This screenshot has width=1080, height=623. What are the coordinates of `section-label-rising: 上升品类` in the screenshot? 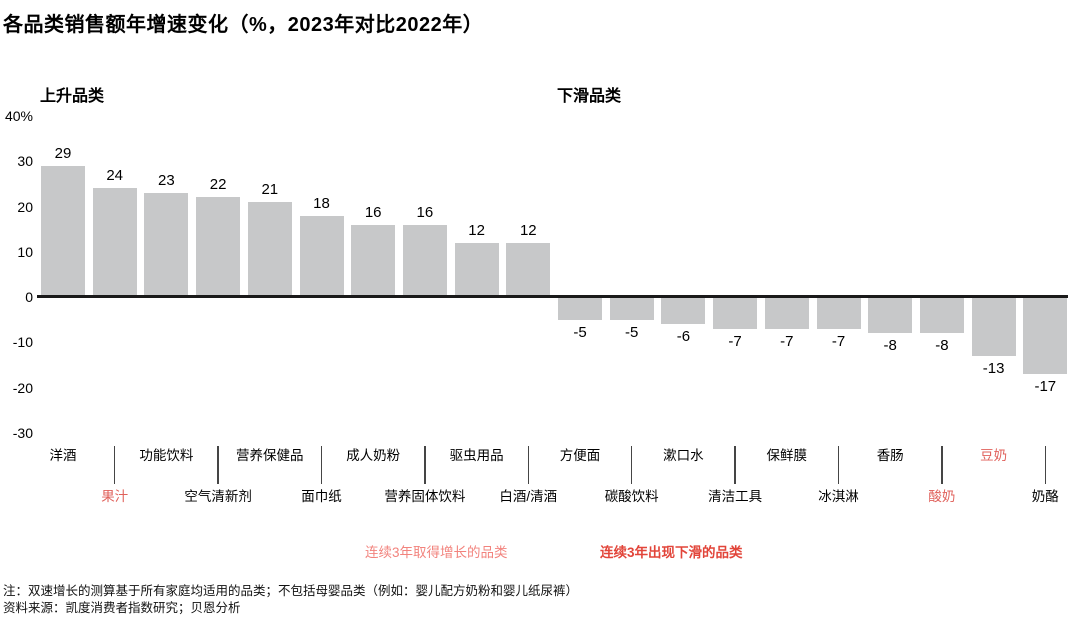 It's located at (72, 96).